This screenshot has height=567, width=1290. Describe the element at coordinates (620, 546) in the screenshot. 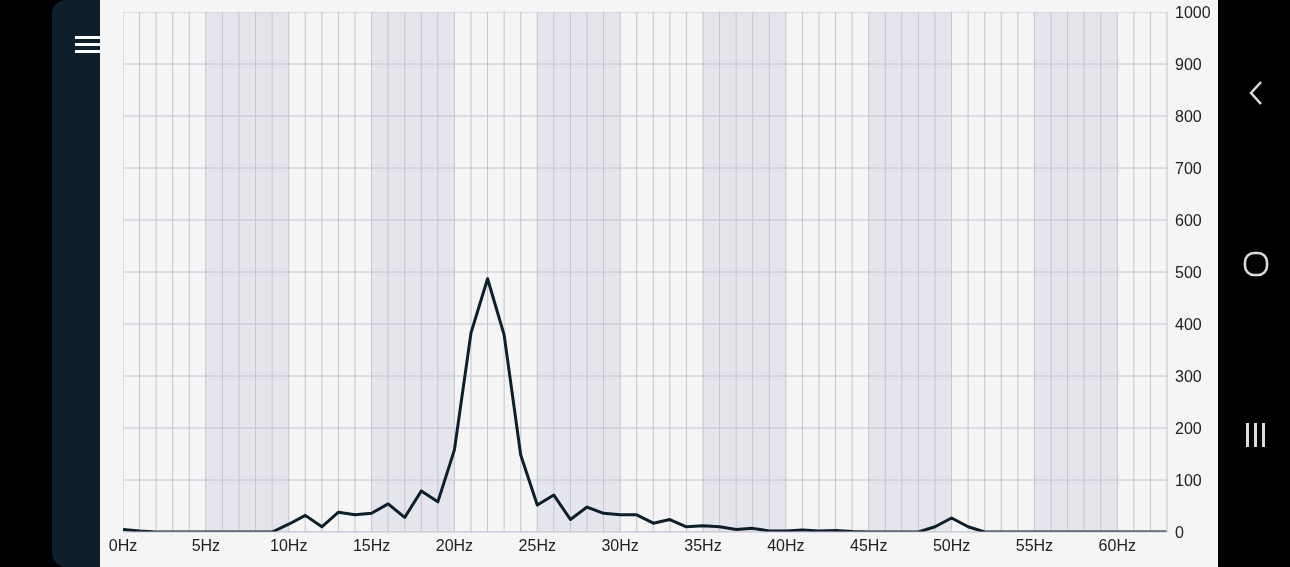

I see `x-tick-label: 30Hz` at that location.